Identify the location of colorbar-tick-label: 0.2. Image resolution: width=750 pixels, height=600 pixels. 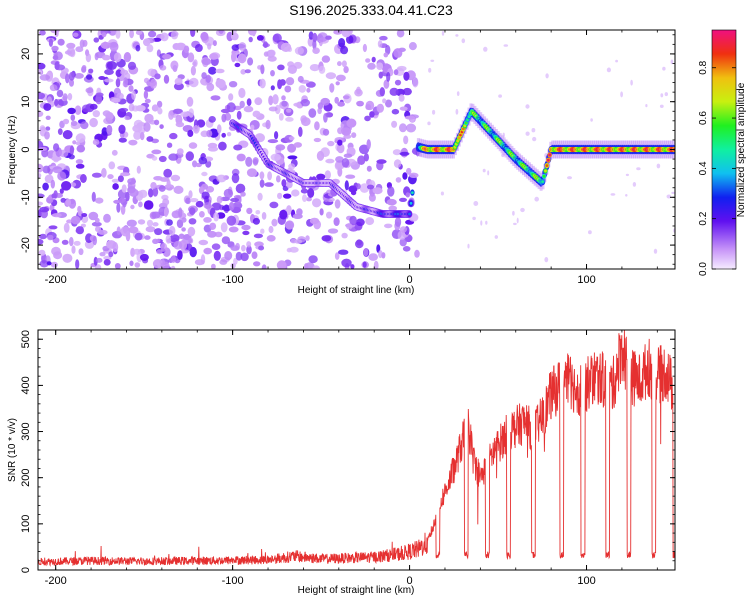
(703, 218).